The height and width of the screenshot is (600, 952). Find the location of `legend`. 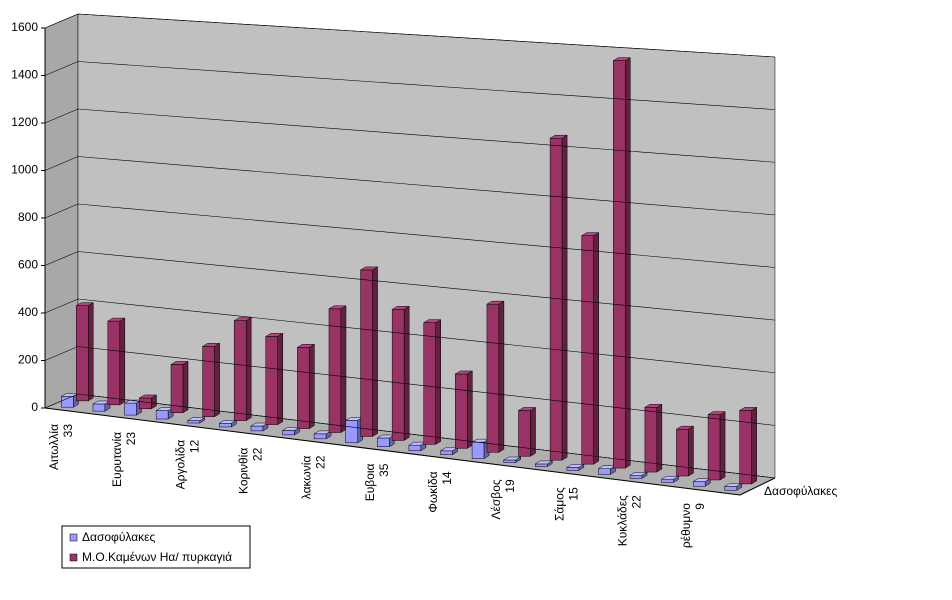

legend is located at coordinates (156, 547).